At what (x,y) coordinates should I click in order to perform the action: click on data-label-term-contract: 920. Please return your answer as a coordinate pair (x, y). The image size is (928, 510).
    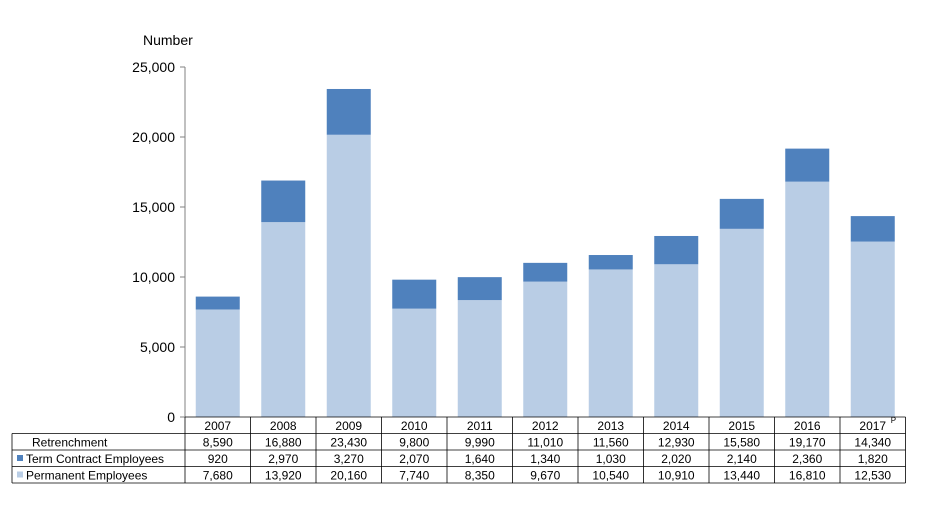
    Looking at the image, I should click on (218, 459).